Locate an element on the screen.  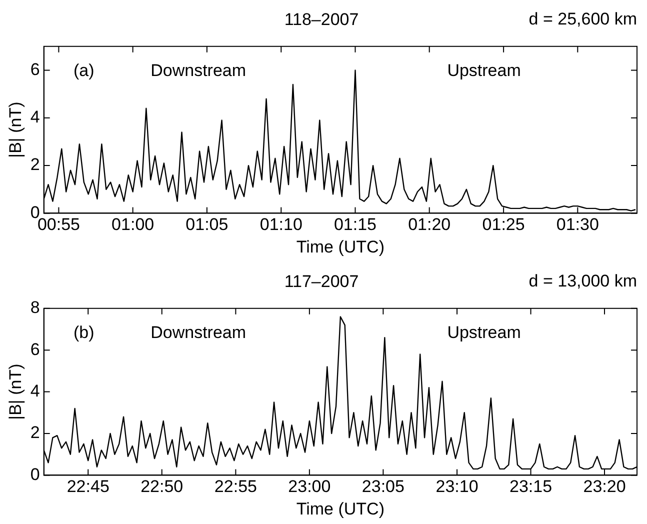
x-tick-label: 01:15 is located at coordinates (355, 224).